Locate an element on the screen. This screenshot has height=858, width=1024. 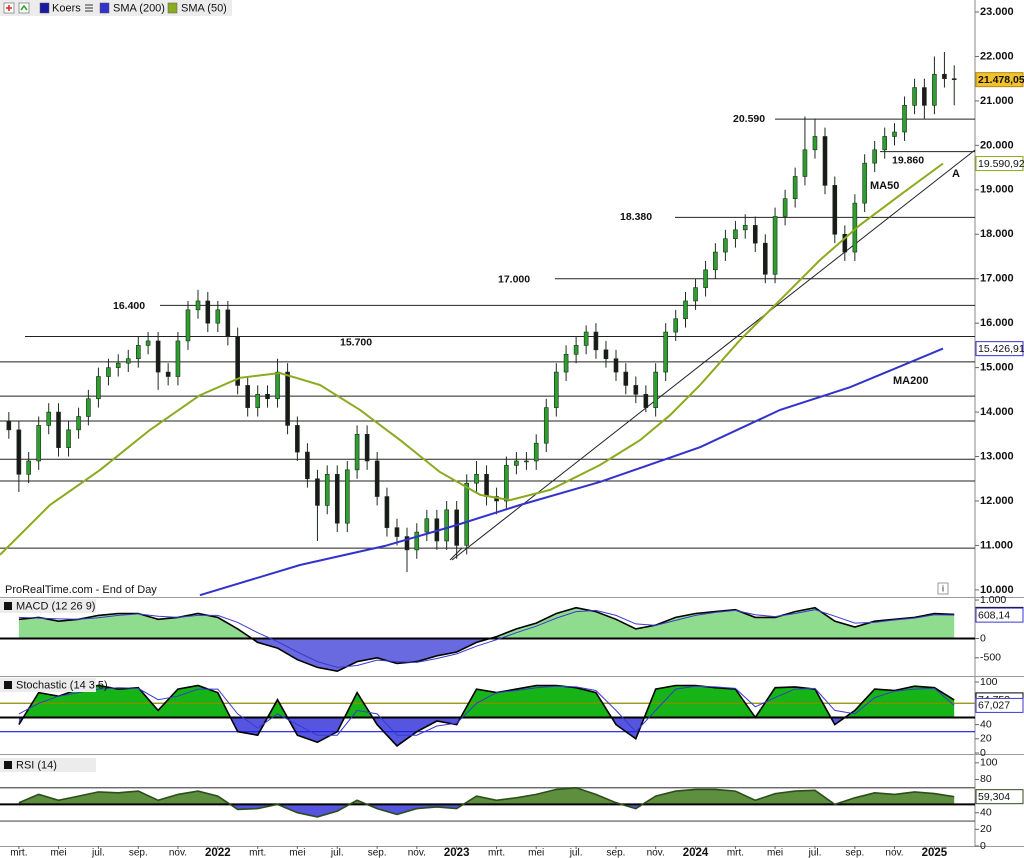
x-tick-label: nov. is located at coordinates (417, 853).